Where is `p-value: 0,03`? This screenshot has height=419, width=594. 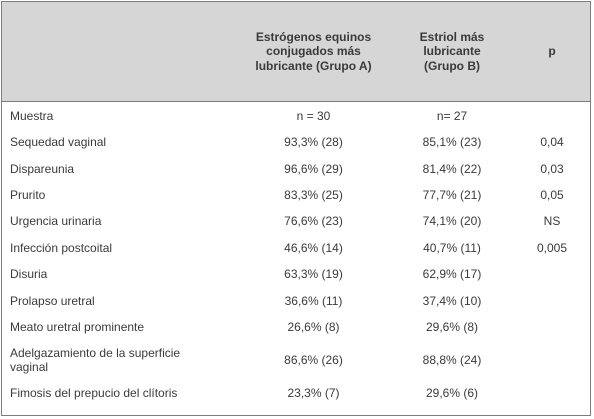
p-value: 0,03 is located at coordinates (552, 168).